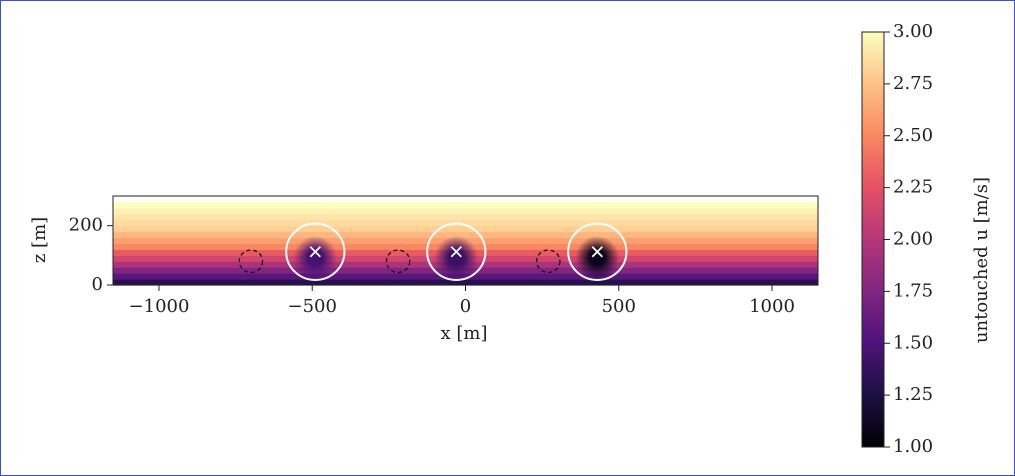  Describe the element at coordinates (86, 225) in the screenshot. I see `y-tick-label: 200` at that location.